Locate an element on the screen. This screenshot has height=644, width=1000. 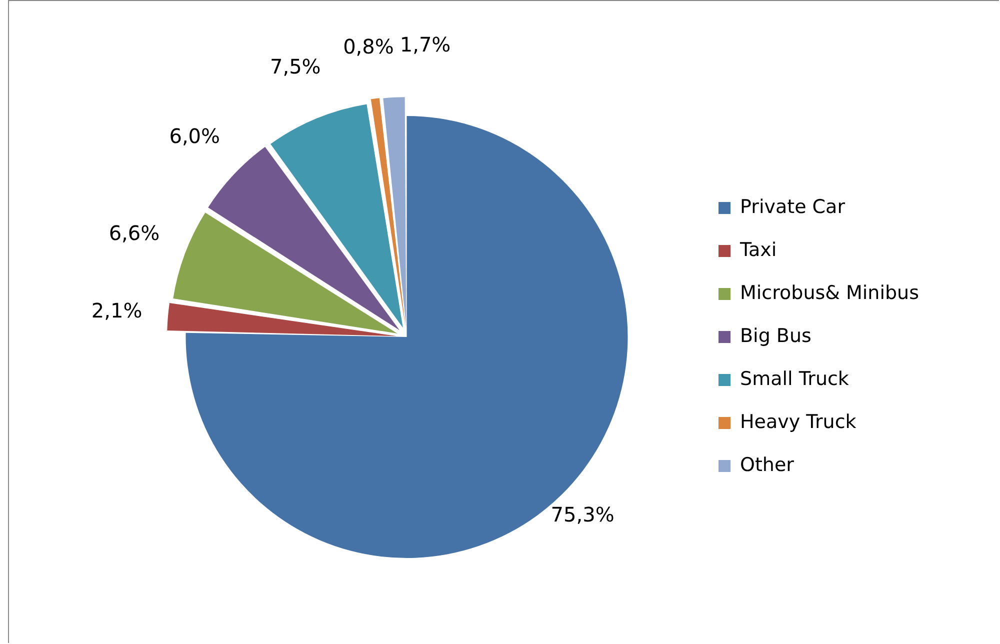
legend-label: Big Bus is located at coordinates (776, 335).